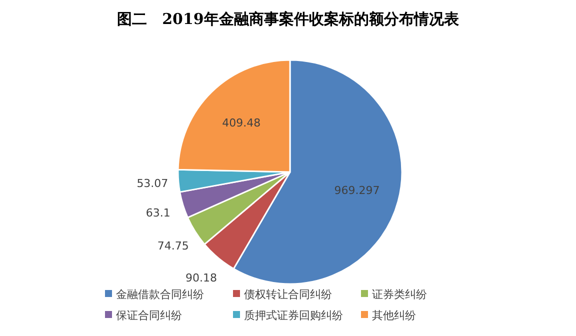 The height and width of the screenshot is (336, 576). I want to click on legend-label: 质押式证券回购纠纷, so click(293, 315).